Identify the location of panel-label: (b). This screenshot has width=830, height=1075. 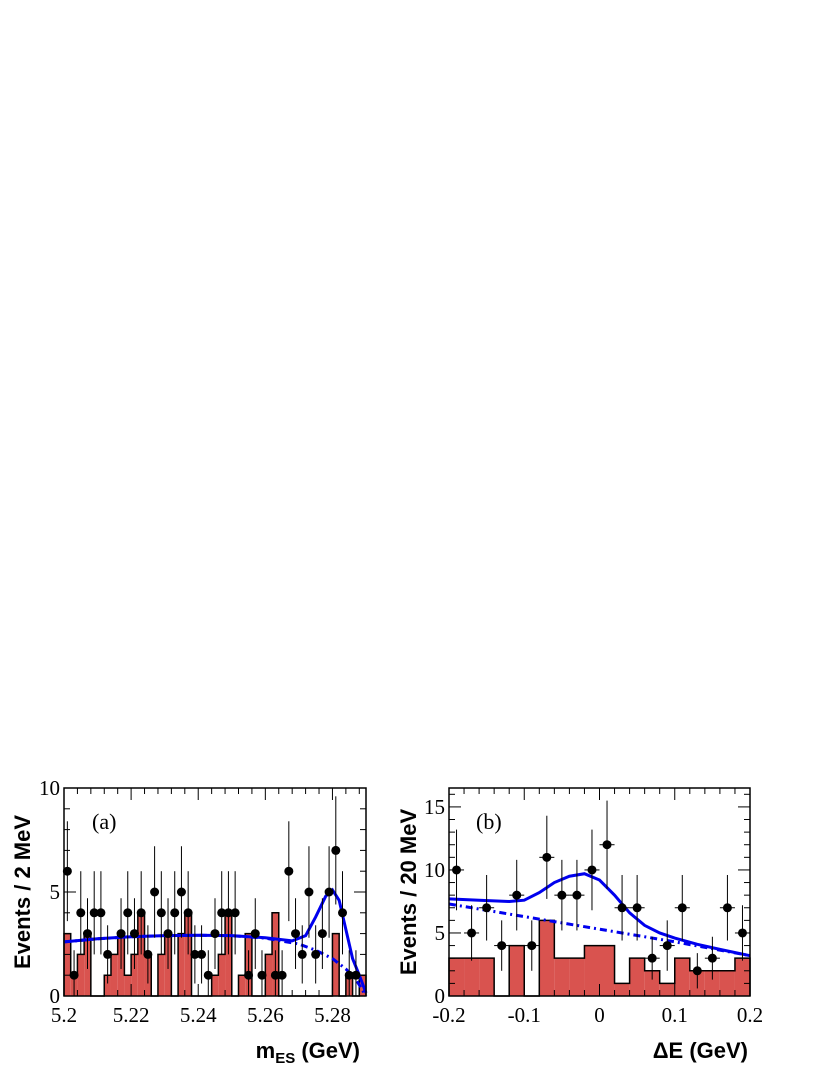
(489, 821).